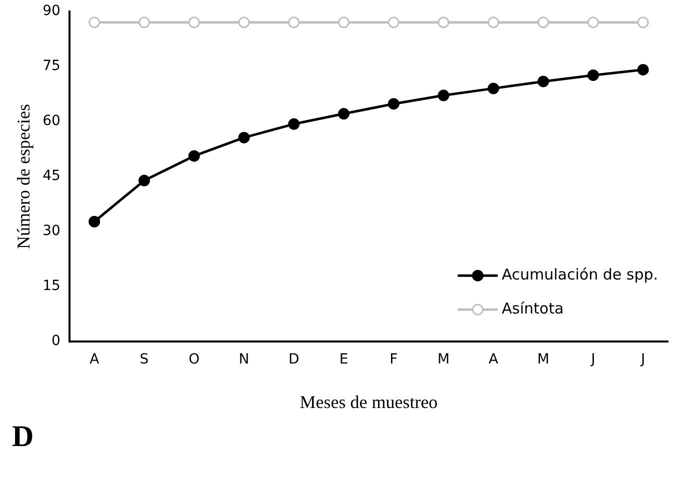 This screenshot has width=688, height=488. I want to click on x-tick-label: E, so click(343, 360).